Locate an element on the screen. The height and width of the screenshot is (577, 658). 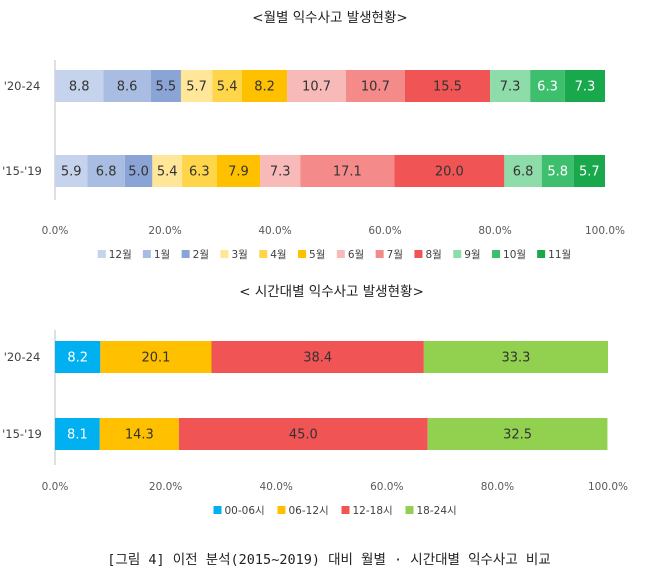
category-label: '20-24 is located at coordinates (22, 86).